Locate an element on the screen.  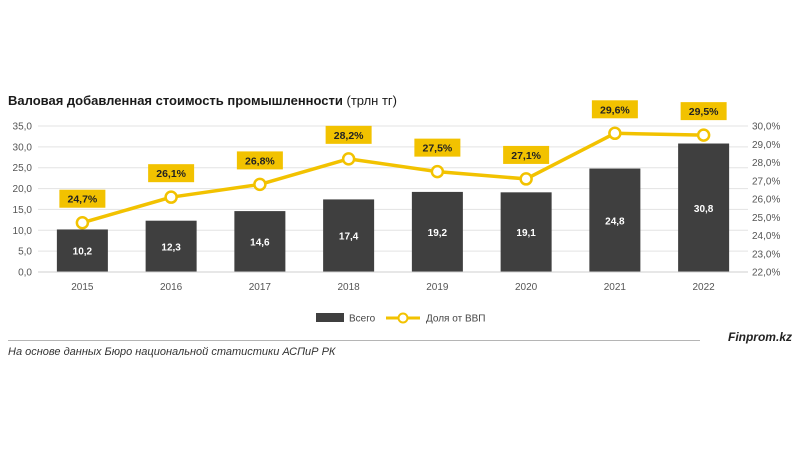
bar-value-label: 10,2 is located at coordinates (83, 252).